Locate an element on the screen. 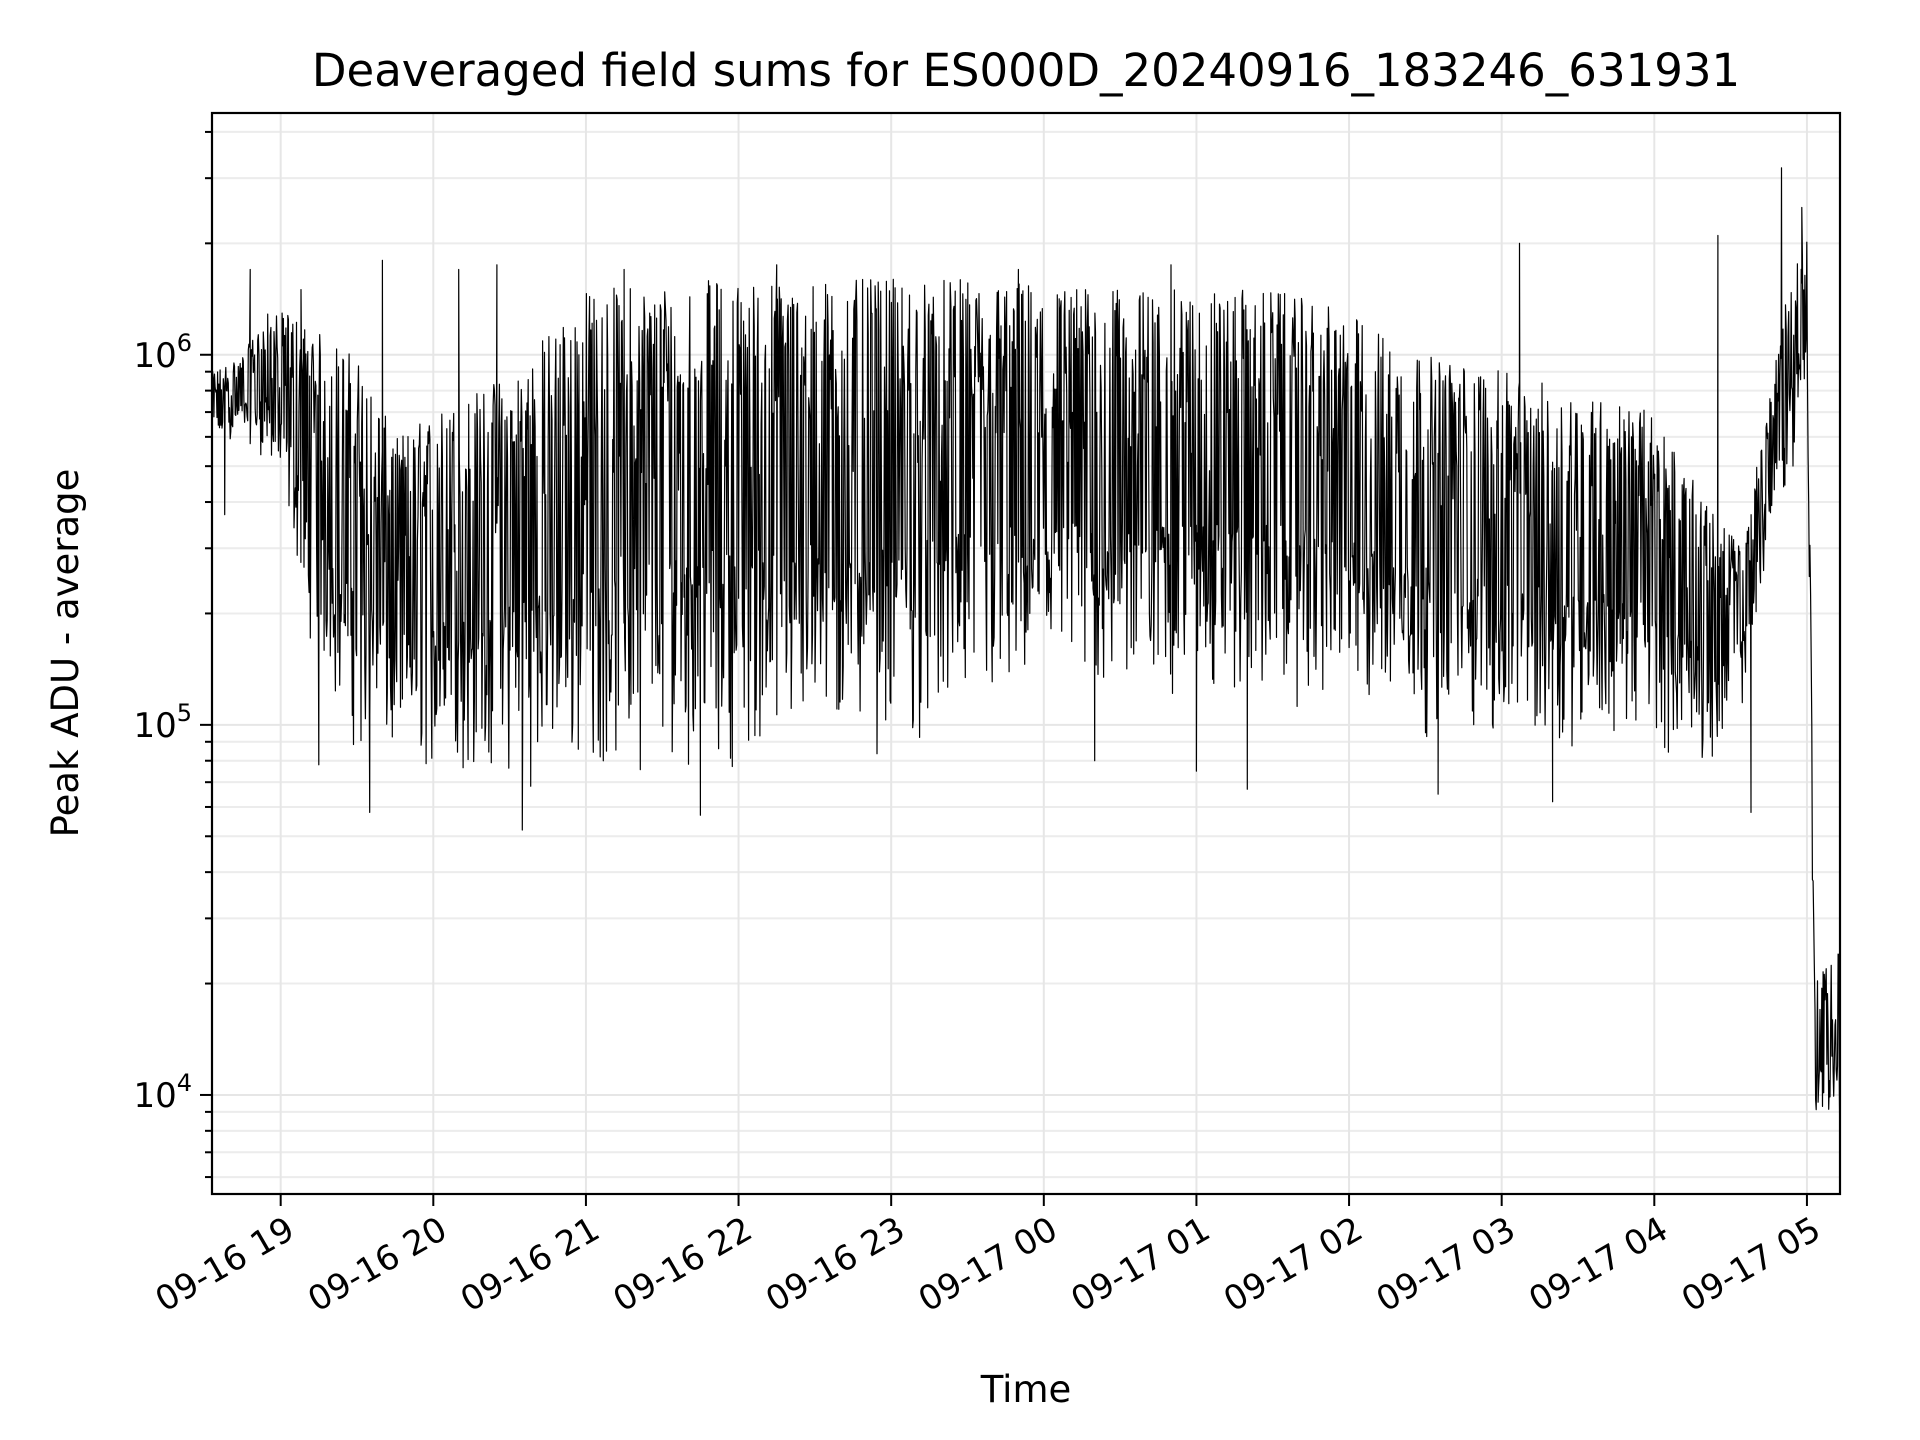 This screenshot has width=1920, height=1440. y-tick-label: 10⁴ is located at coordinates (162, 1092).